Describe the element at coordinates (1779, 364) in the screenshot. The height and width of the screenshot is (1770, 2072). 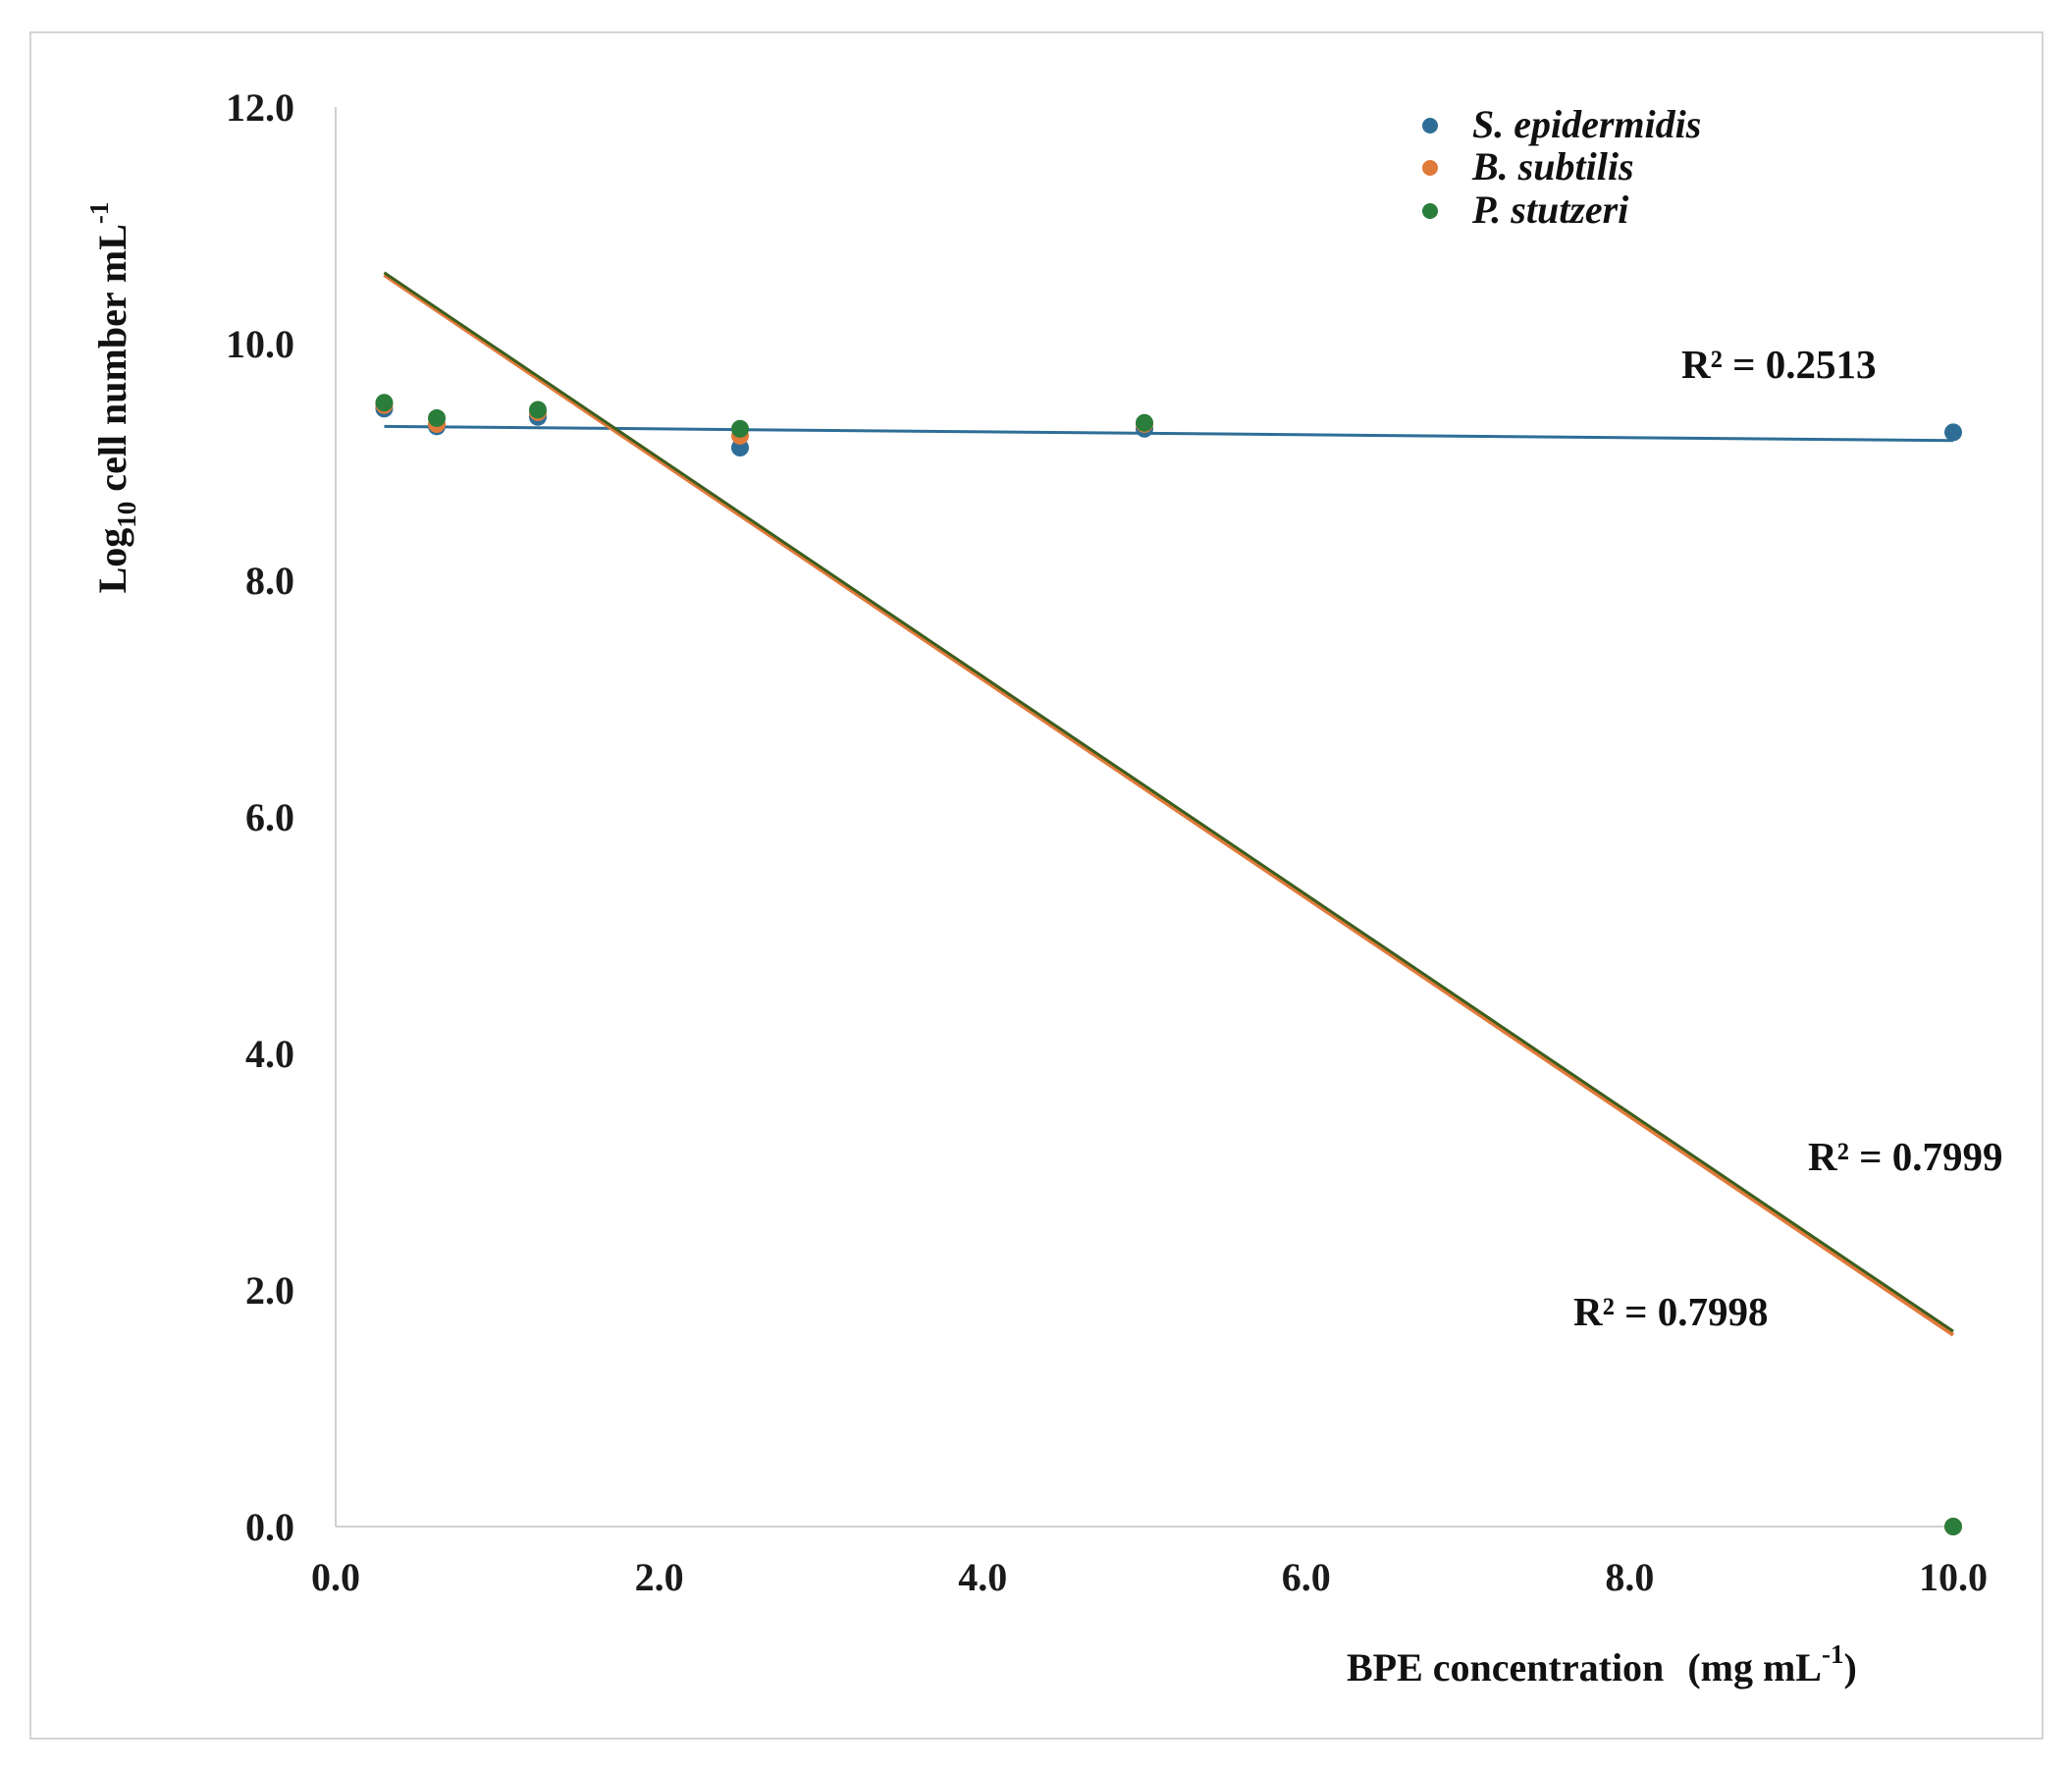
I see `r2-label-s-epidermidis: R² = 0.2513` at that location.